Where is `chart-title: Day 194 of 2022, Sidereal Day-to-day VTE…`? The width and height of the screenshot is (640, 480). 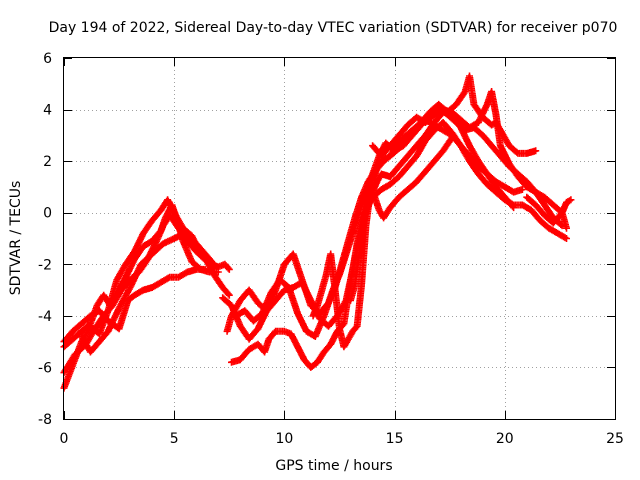
chart-title: Day 194 of 2022, Sidereal Day-to-day VTE… is located at coordinates (333, 28).